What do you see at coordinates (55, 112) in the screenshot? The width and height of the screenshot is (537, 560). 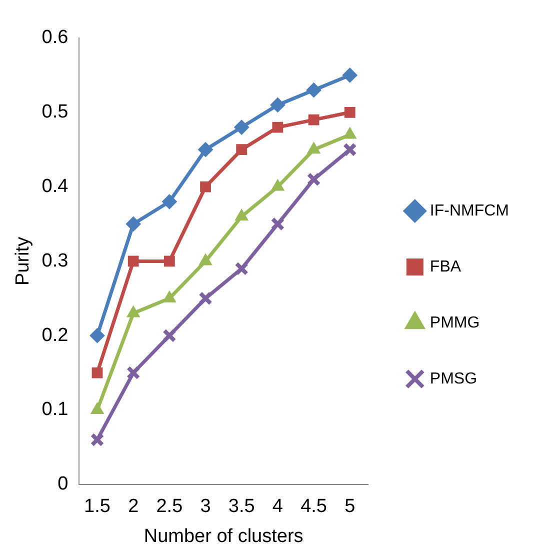 I see `y-tick-label: 0.5` at bounding box center [55, 112].